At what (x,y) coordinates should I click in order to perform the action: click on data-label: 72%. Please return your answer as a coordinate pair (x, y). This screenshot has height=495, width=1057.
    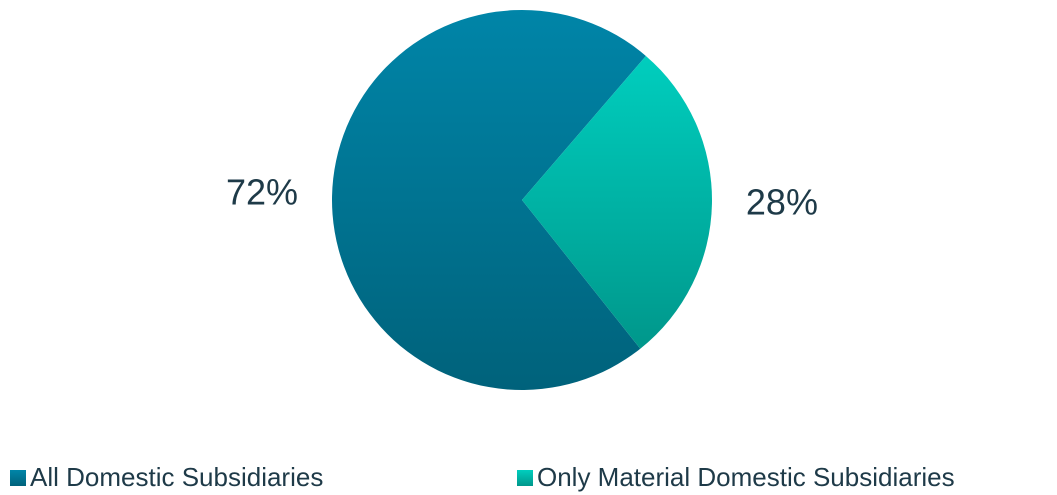
    Looking at the image, I should click on (262, 192).